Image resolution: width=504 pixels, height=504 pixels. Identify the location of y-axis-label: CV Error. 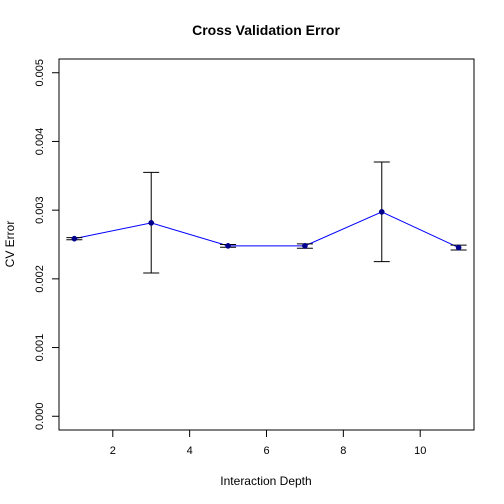
(10, 244).